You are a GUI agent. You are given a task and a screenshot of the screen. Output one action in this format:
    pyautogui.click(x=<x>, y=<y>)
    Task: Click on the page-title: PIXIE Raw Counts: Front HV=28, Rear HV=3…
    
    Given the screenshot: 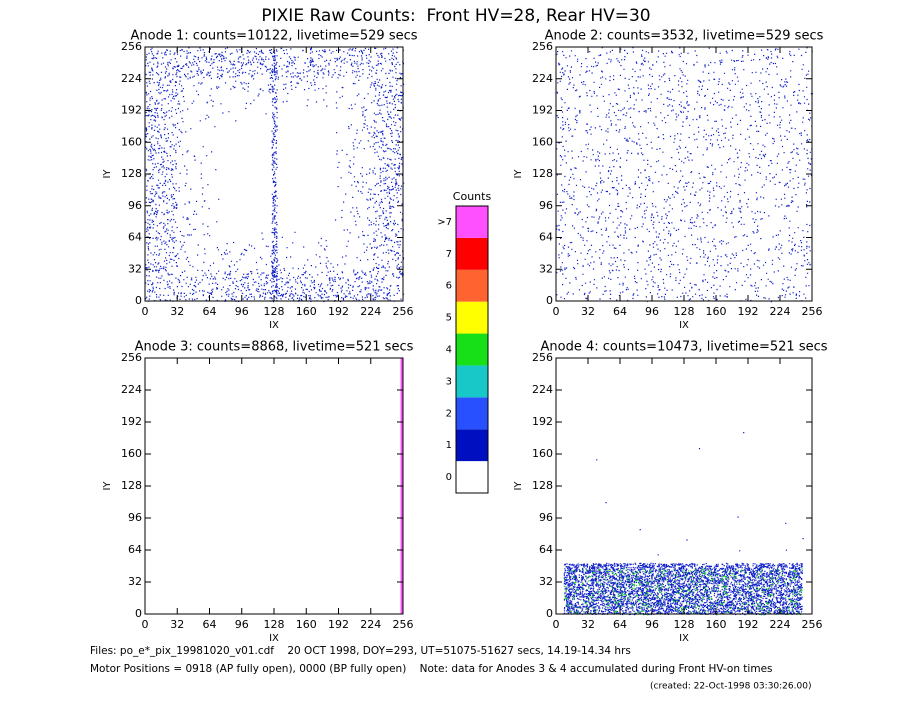 What is the action you would take?
    pyautogui.click(x=455, y=16)
    